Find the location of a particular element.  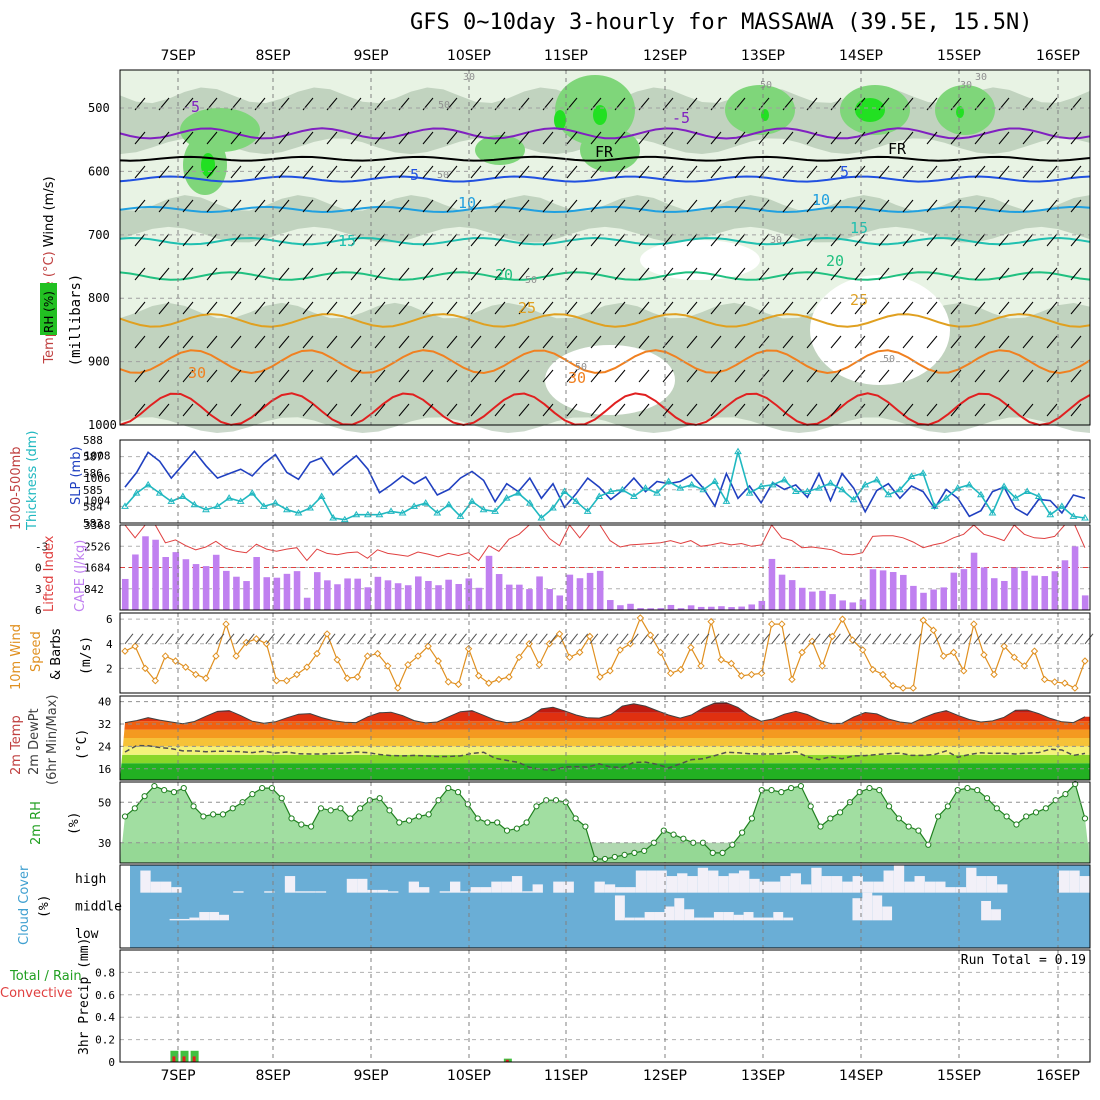

rh-legend-swatch is located at coordinates (48, 309).